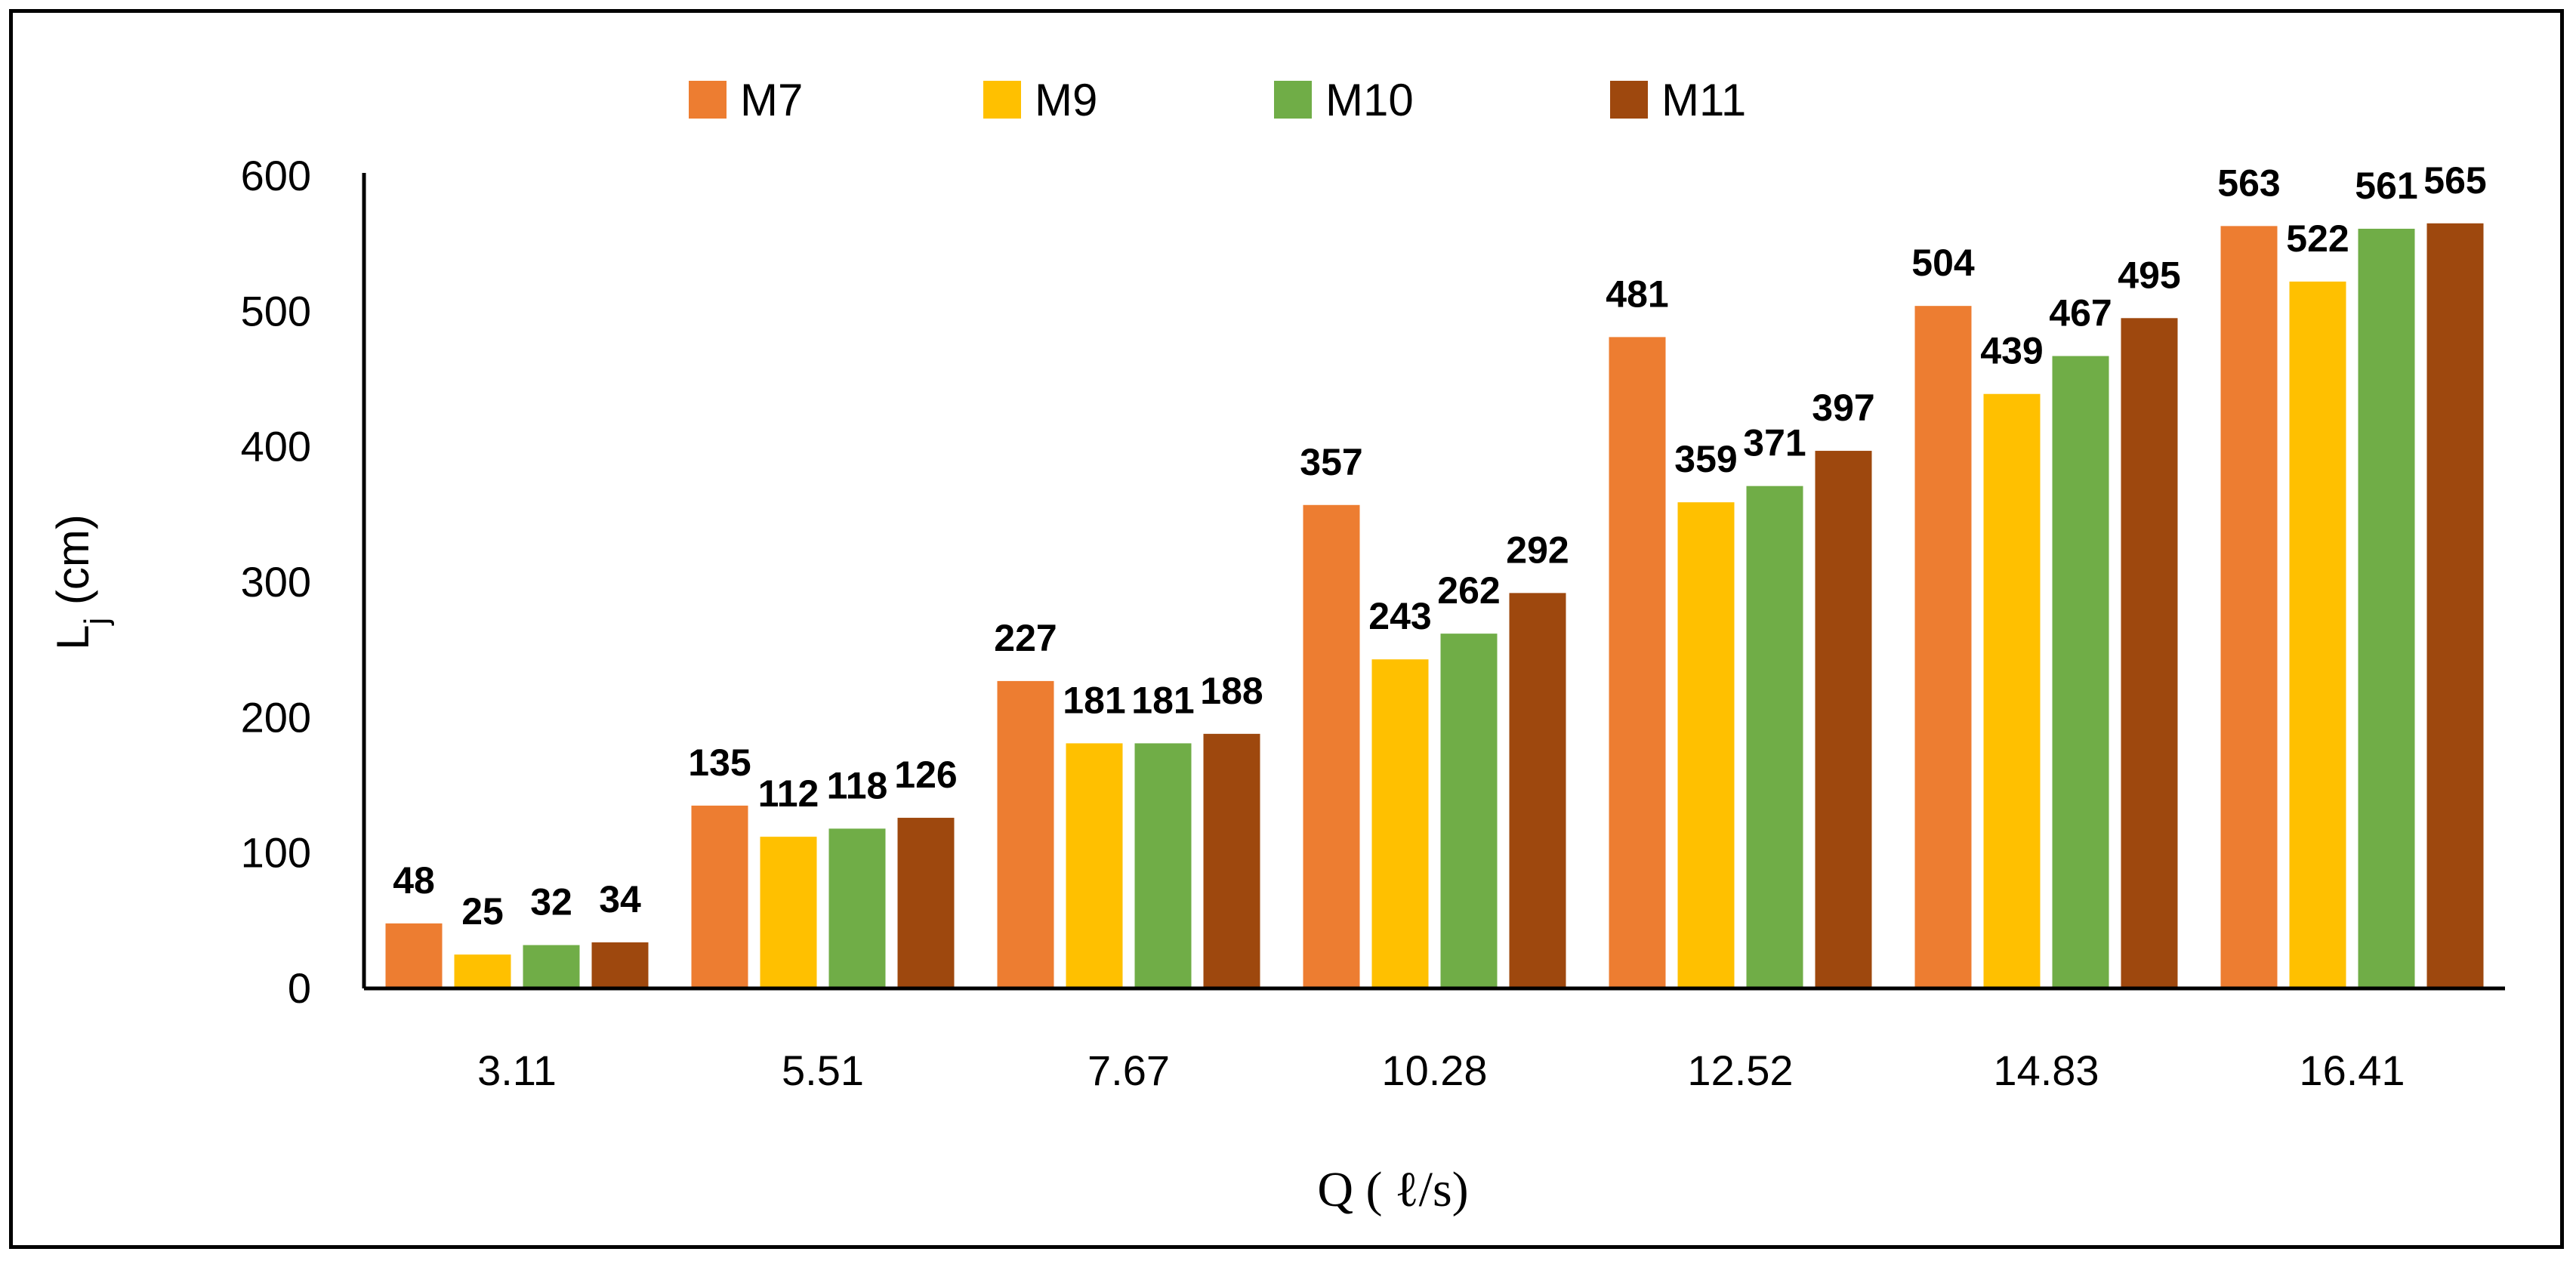  Describe the element at coordinates (771, 100) in the screenshot. I see `legend-label-m7: M7` at that location.